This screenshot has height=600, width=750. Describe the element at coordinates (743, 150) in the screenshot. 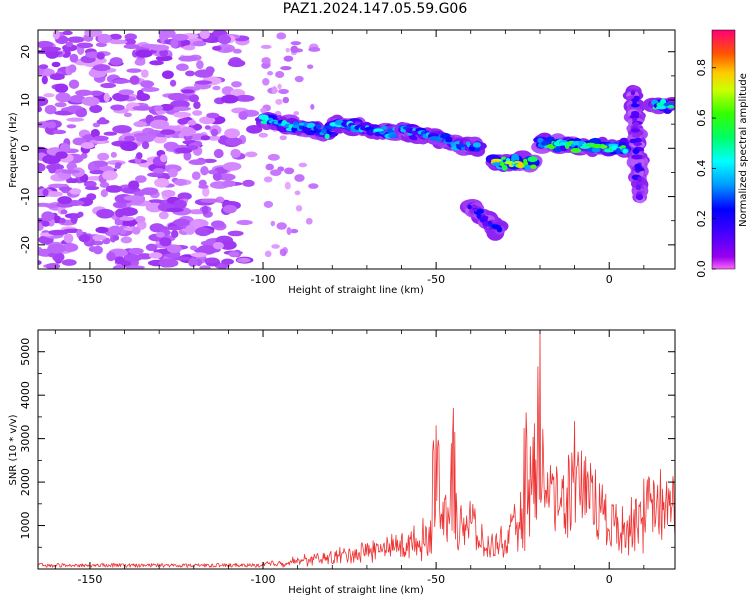

I see `colorbar-label: Normalized spectral amplitude` at that location.